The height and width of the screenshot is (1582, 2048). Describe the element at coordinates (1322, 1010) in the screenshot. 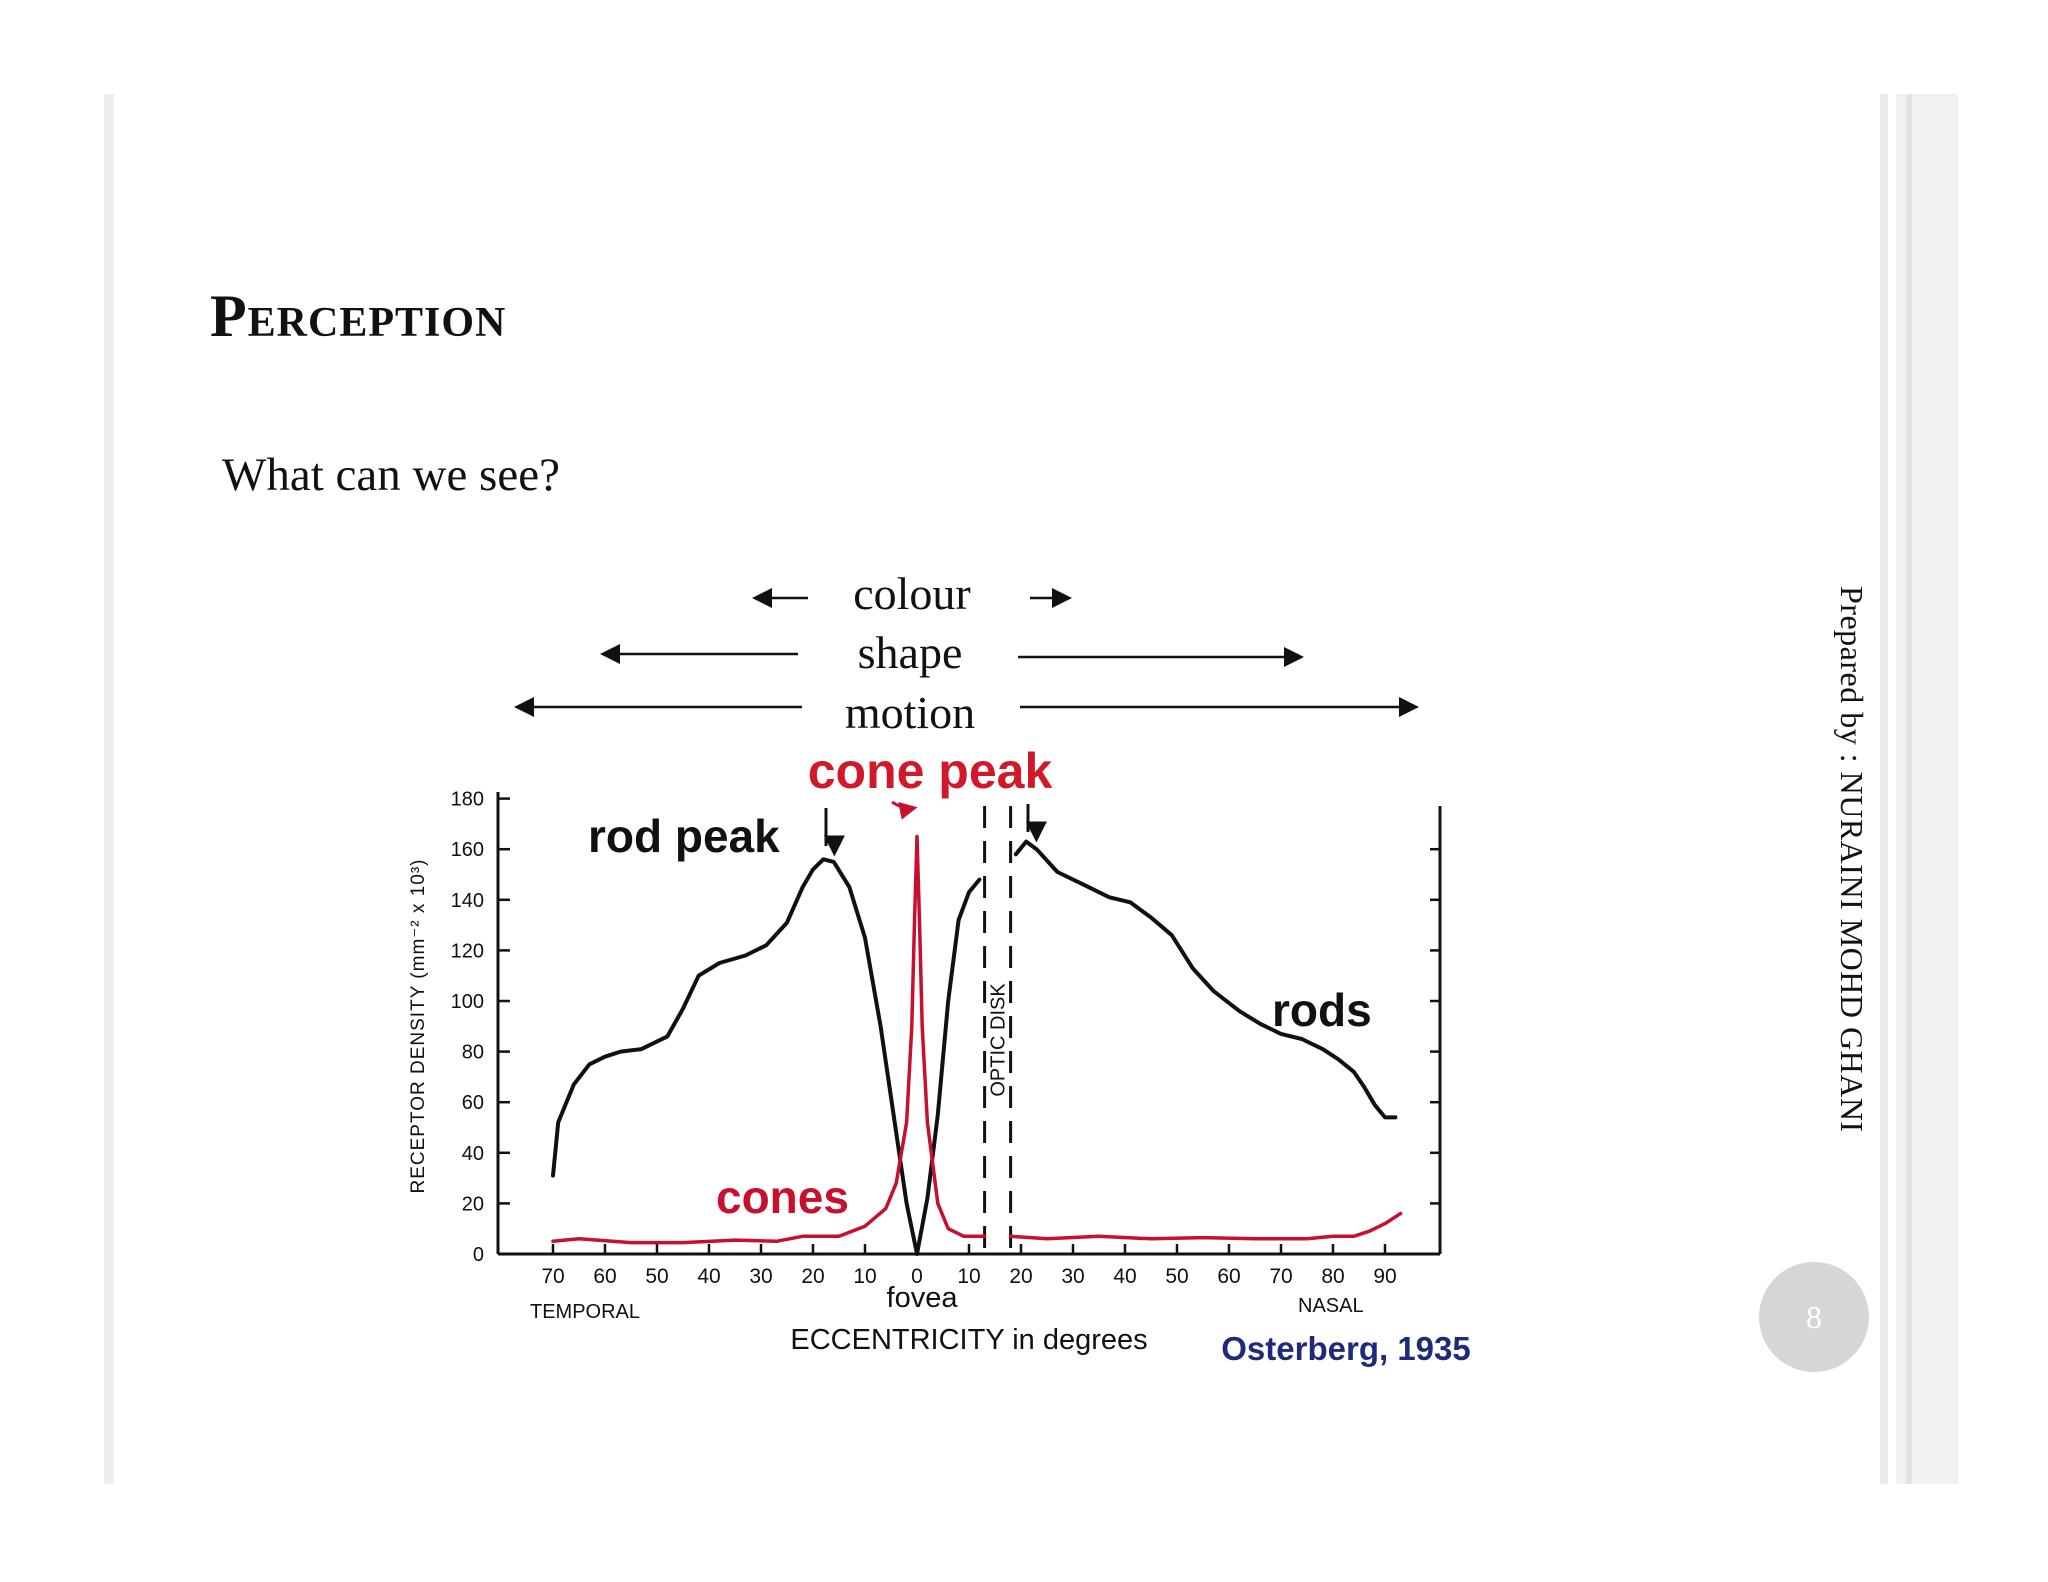

I see `rods-label: rods` at that location.